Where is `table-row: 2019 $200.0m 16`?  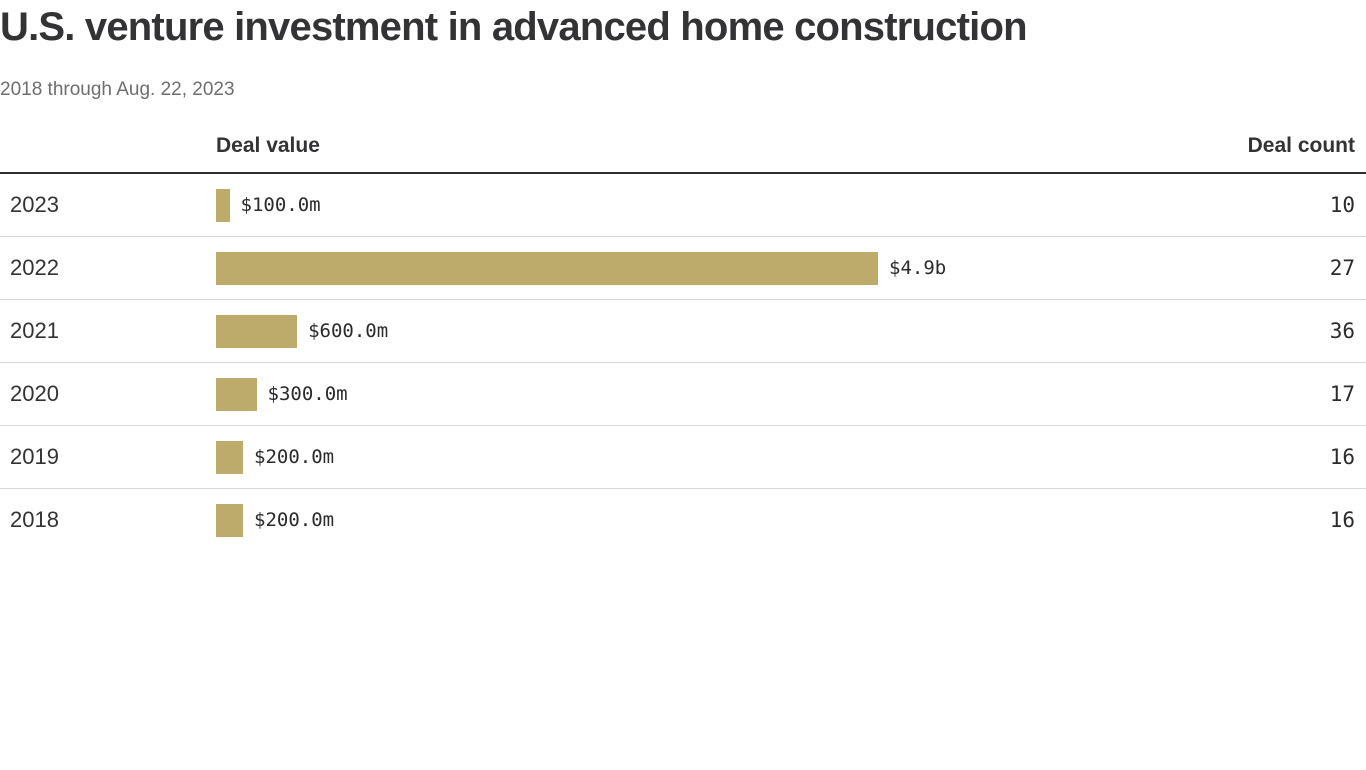
table-row: 2019 $200.0m 16 is located at coordinates (683, 457).